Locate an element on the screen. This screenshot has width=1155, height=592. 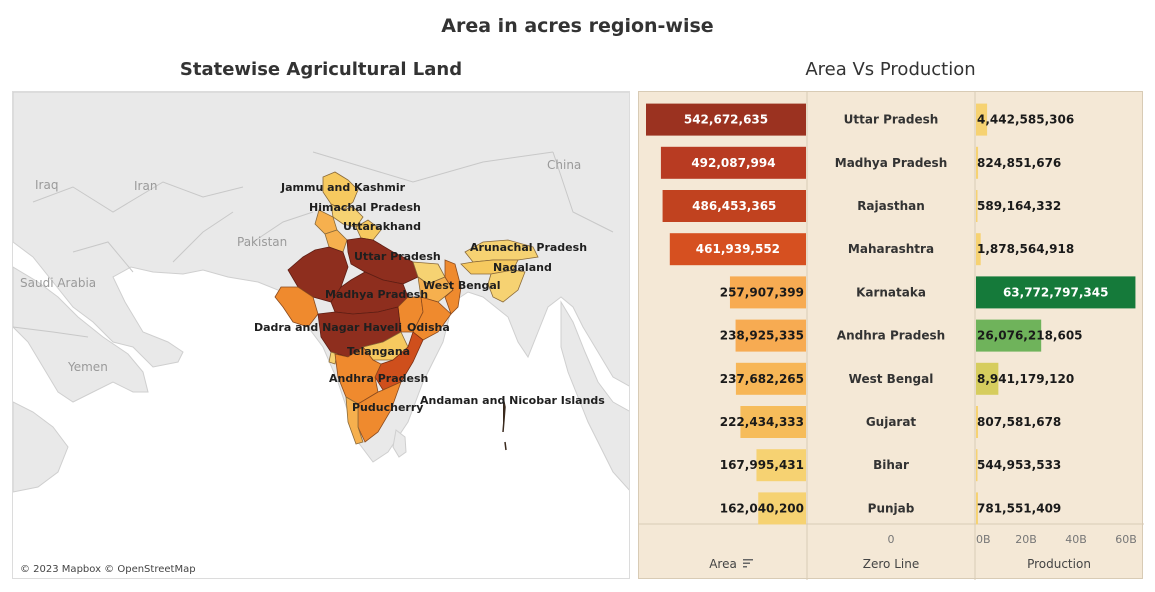
state-andaman-islands is located at coordinates (504, 423).